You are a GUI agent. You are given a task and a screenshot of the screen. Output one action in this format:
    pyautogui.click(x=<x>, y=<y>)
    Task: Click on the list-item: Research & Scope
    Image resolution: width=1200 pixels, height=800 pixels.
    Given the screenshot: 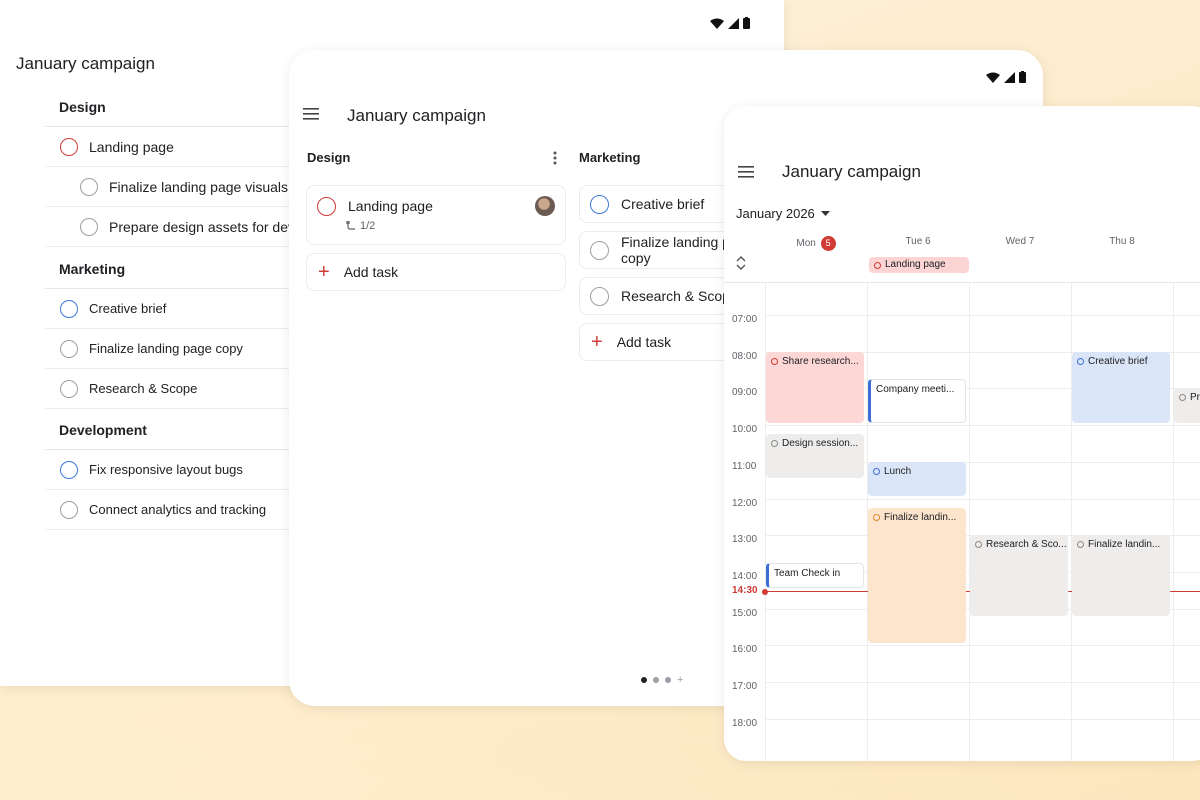 What is the action you would take?
    pyautogui.click(x=175, y=389)
    